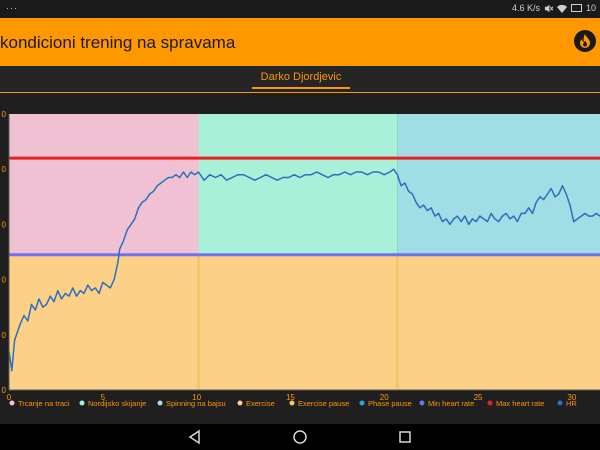 The image size is (600, 450). What do you see at coordinates (554, 8) in the screenshot?
I see `status-right-group: 4.6 K/s 10` at bounding box center [554, 8].